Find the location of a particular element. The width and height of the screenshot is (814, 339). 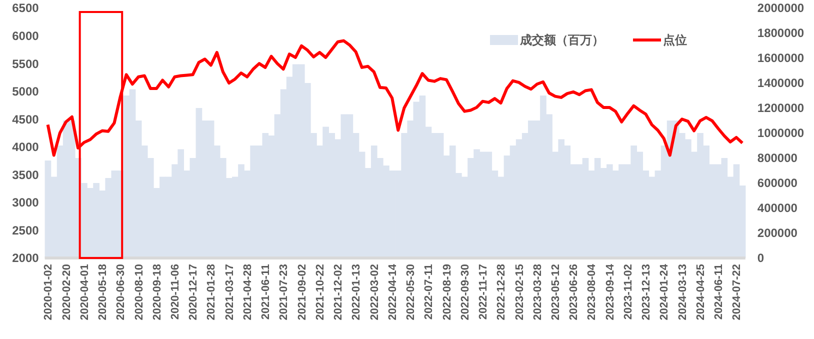

x-tick-label: 2022-05-30 is located at coordinates (411, 292).